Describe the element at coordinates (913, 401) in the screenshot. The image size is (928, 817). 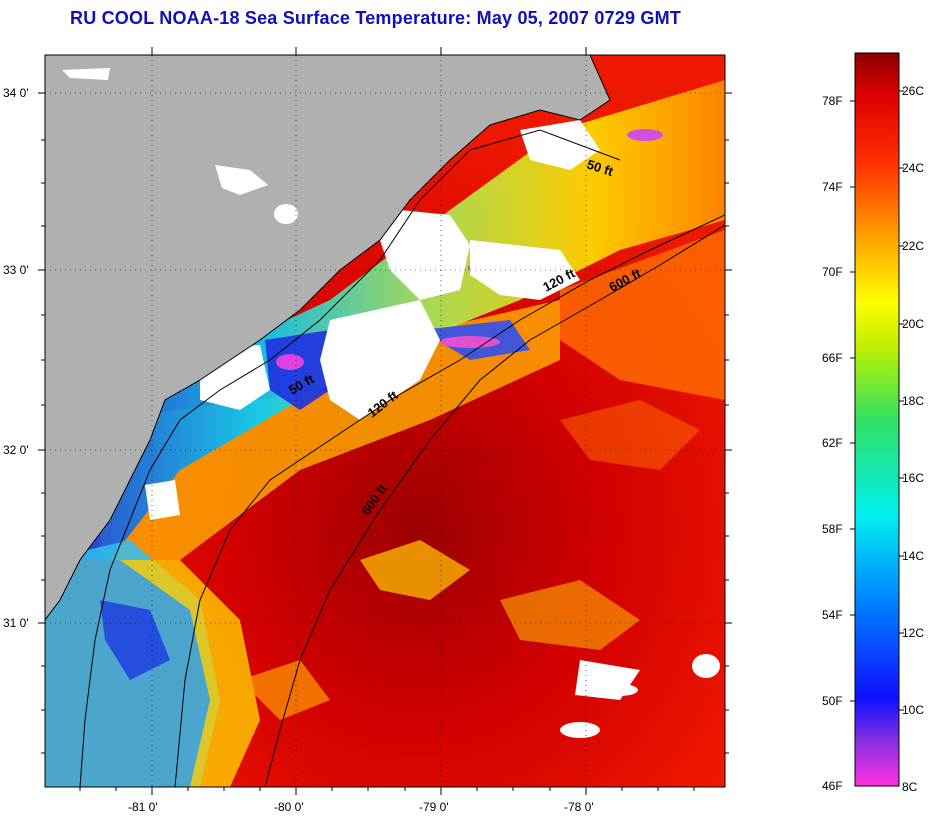
I see `colorbar-c-label-18: 18C` at that location.